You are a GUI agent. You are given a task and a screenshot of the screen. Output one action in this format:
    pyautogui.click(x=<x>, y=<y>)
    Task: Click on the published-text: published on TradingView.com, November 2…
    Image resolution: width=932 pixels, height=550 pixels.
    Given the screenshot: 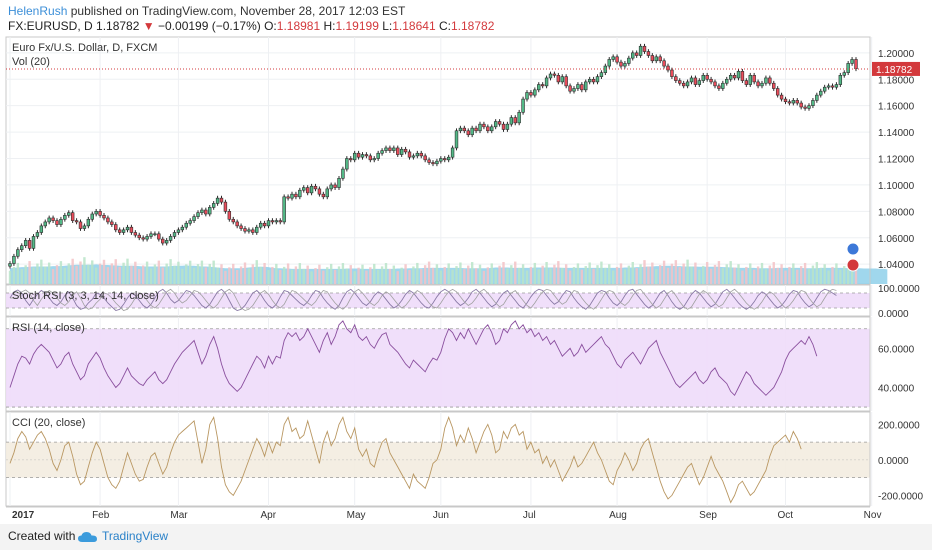 What is the action you would take?
    pyautogui.click(x=238, y=11)
    